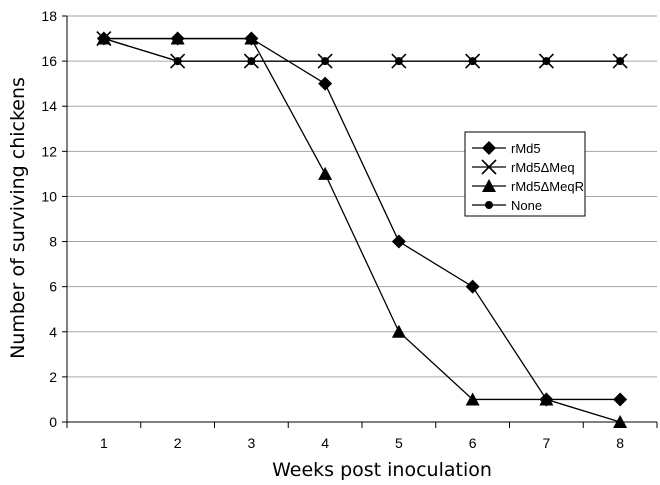  What do you see at coordinates (49, 16) in the screenshot?
I see `y-tick-label: 18` at bounding box center [49, 16].